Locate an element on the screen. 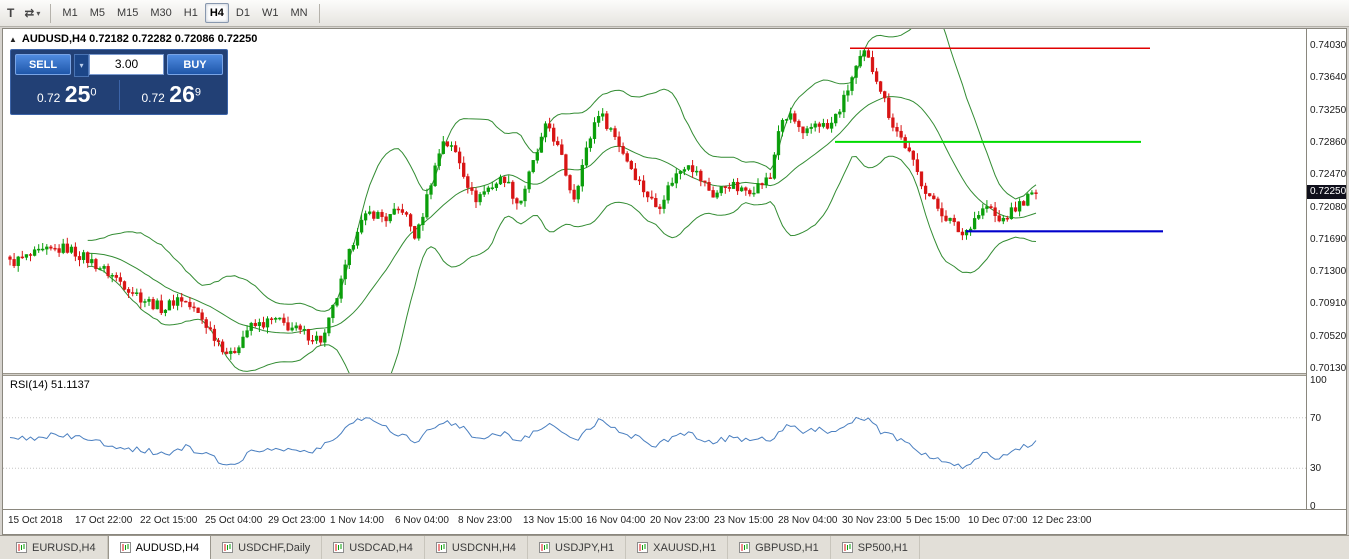  volume-input: 3.00 is located at coordinates (126, 64).